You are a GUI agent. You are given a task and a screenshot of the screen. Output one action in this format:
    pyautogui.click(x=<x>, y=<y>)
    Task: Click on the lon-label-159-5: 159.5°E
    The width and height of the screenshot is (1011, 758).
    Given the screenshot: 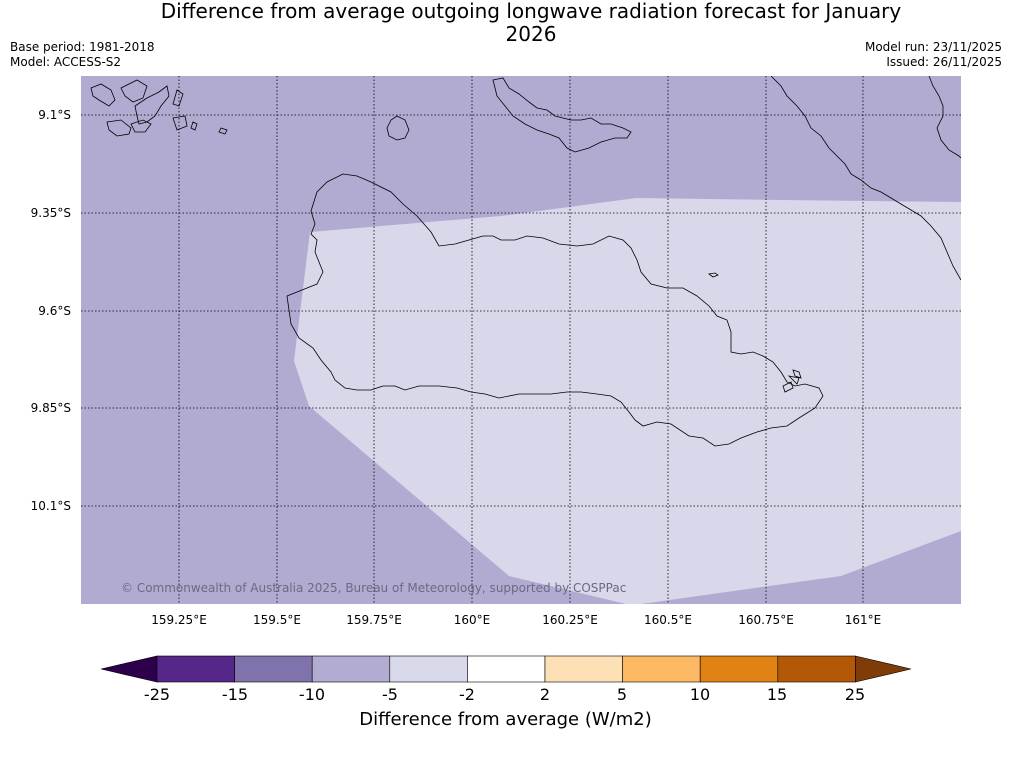 What is the action you would take?
    pyautogui.click(x=277, y=620)
    